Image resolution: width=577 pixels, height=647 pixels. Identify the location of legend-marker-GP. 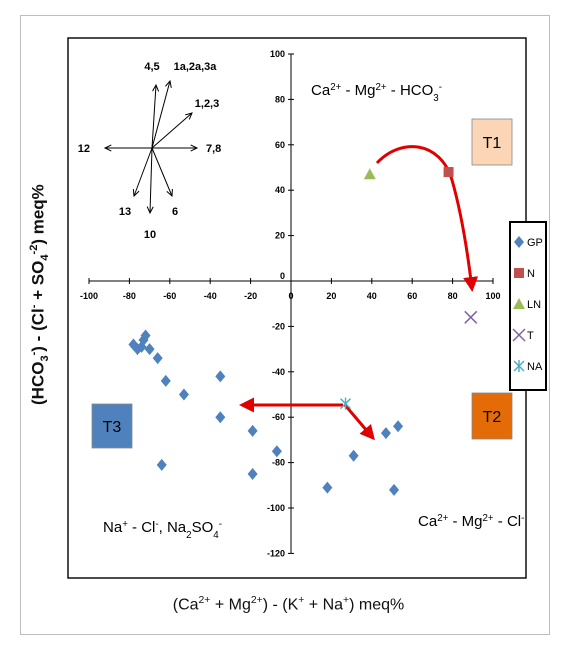
(519, 242).